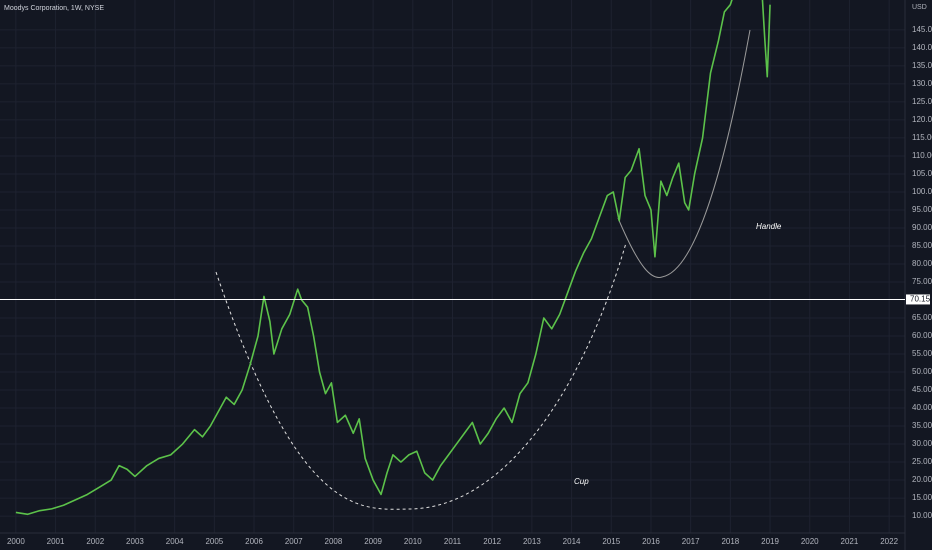 This screenshot has width=932, height=550. Describe the element at coordinates (214, 541) in the screenshot. I see `x-tick-label: 2005` at that location.